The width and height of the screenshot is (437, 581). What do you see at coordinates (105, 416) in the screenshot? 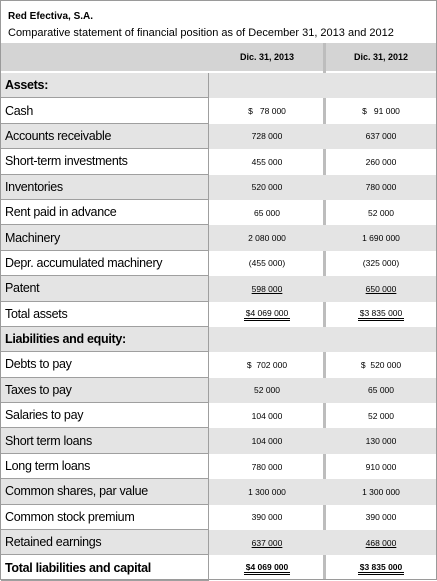
I see `row-label: Salaries to pay` at bounding box center [105, 416].